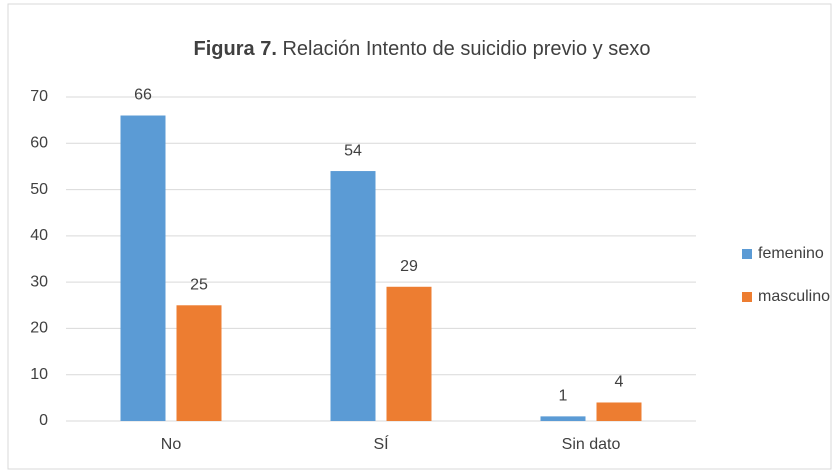  Describe the element at coordinates (143, 95) in the screenshot. I see `data-label: 66` at that location.